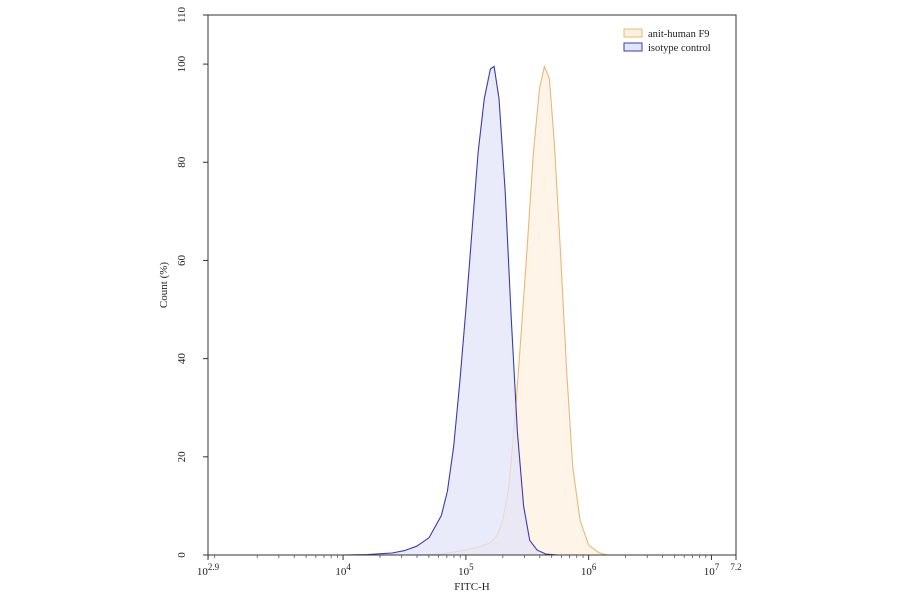  Describe the element at coordinates (182, 162) in the screenshot. I see `y-tick-label: 80` at that location.